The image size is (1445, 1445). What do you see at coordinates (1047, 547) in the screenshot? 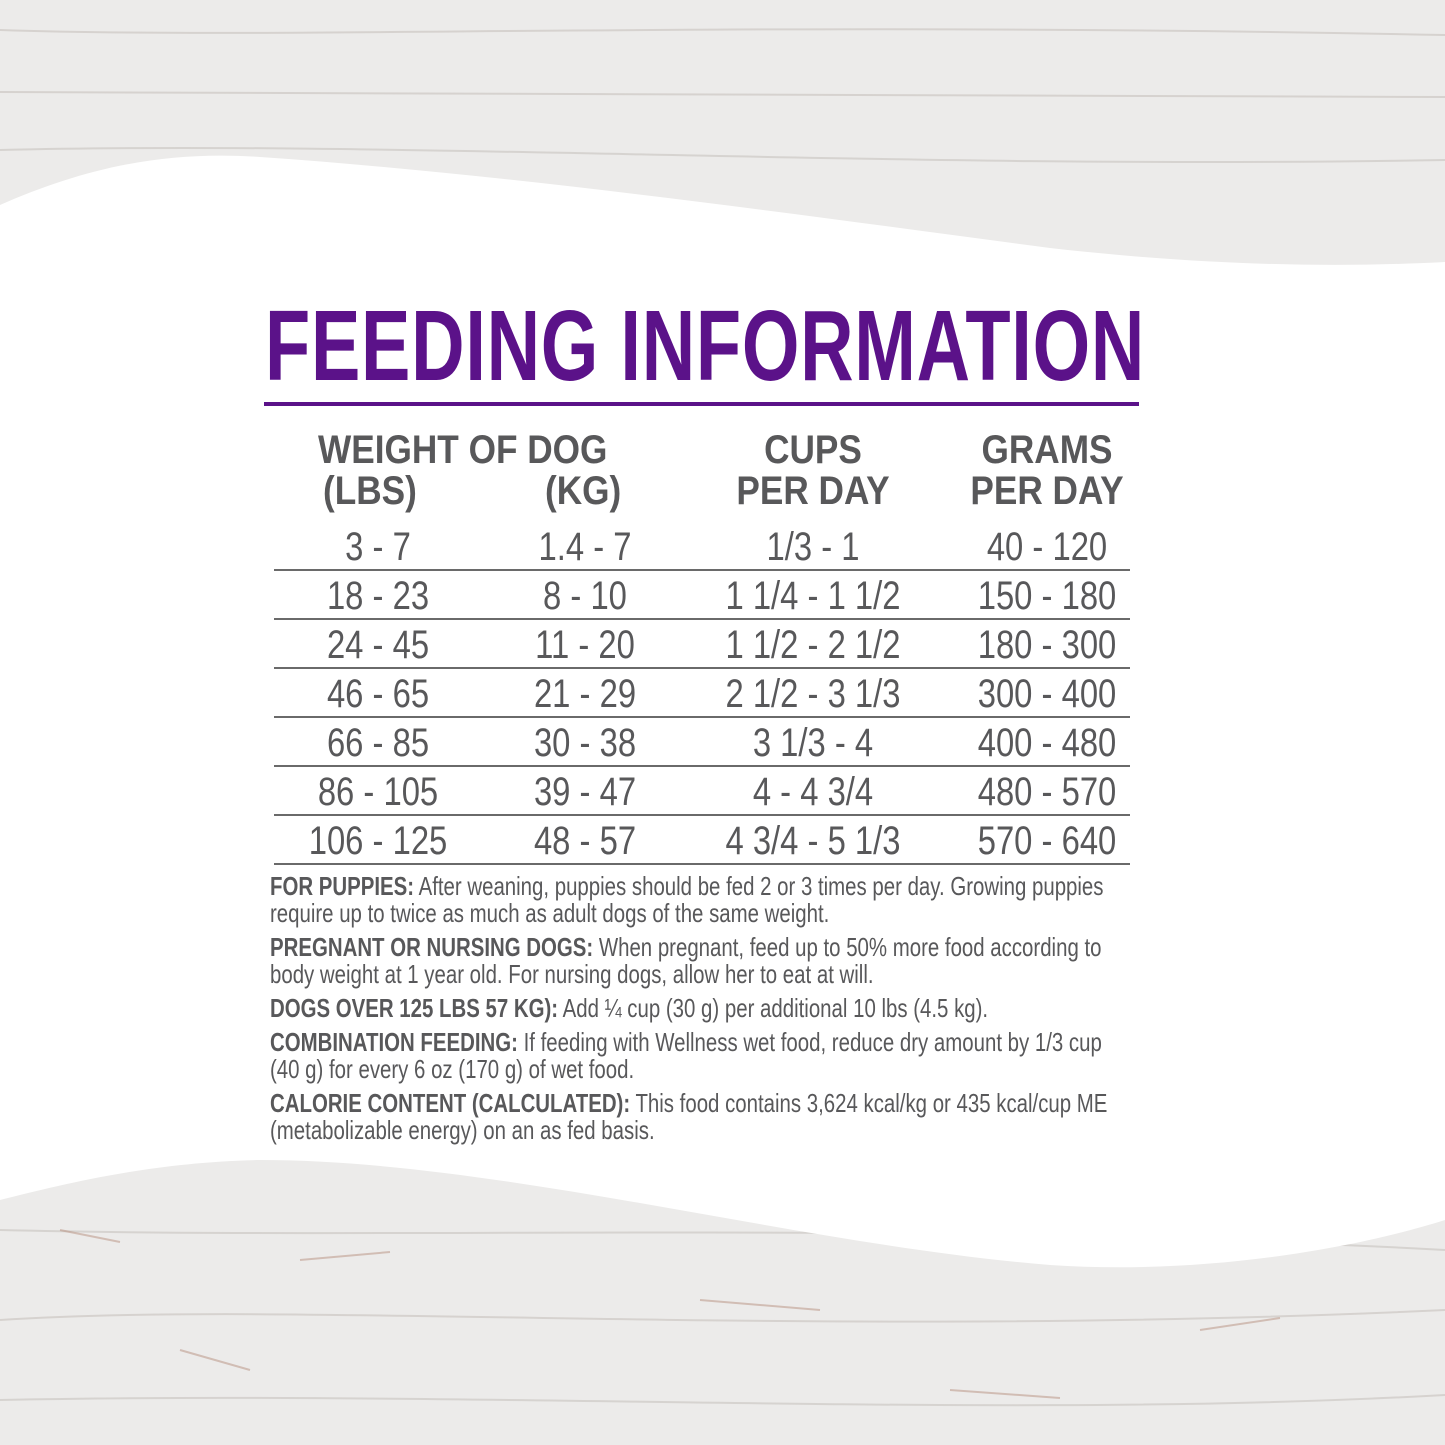
I see `cell-grams: 40 - 120` at bounding box center [1047, 547].